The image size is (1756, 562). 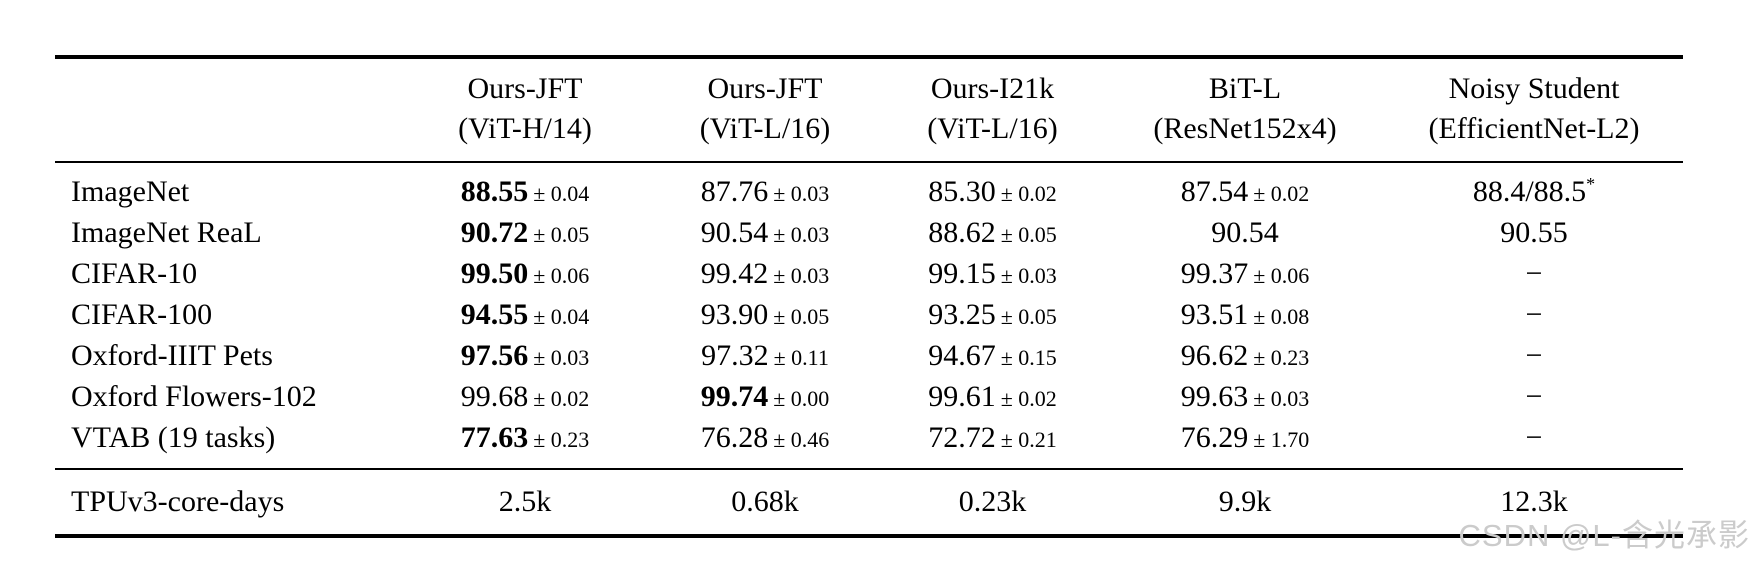 I want to click on cell-value: 76.29, so click(x=1214, y=437).